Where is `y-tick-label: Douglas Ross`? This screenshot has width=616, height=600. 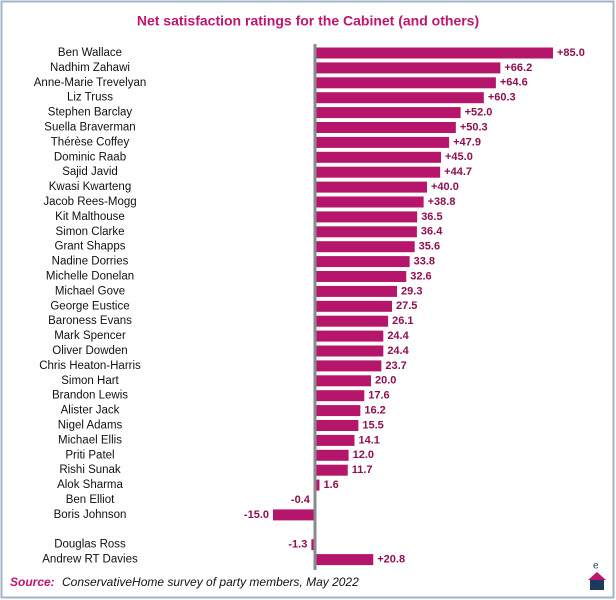
y-tick-label: Douglas Ross is located at coordinates (90, 545).